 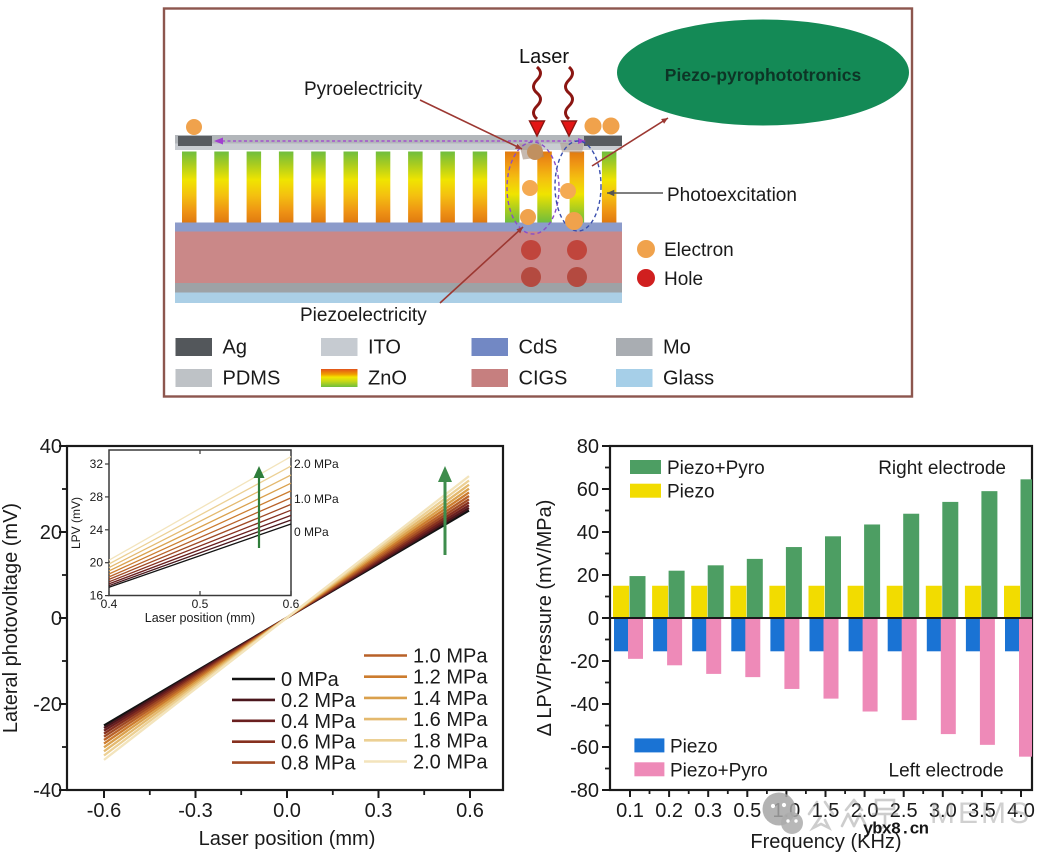 I want to click on svg-text: Piezoelectricity, so click(x=363, y=315).